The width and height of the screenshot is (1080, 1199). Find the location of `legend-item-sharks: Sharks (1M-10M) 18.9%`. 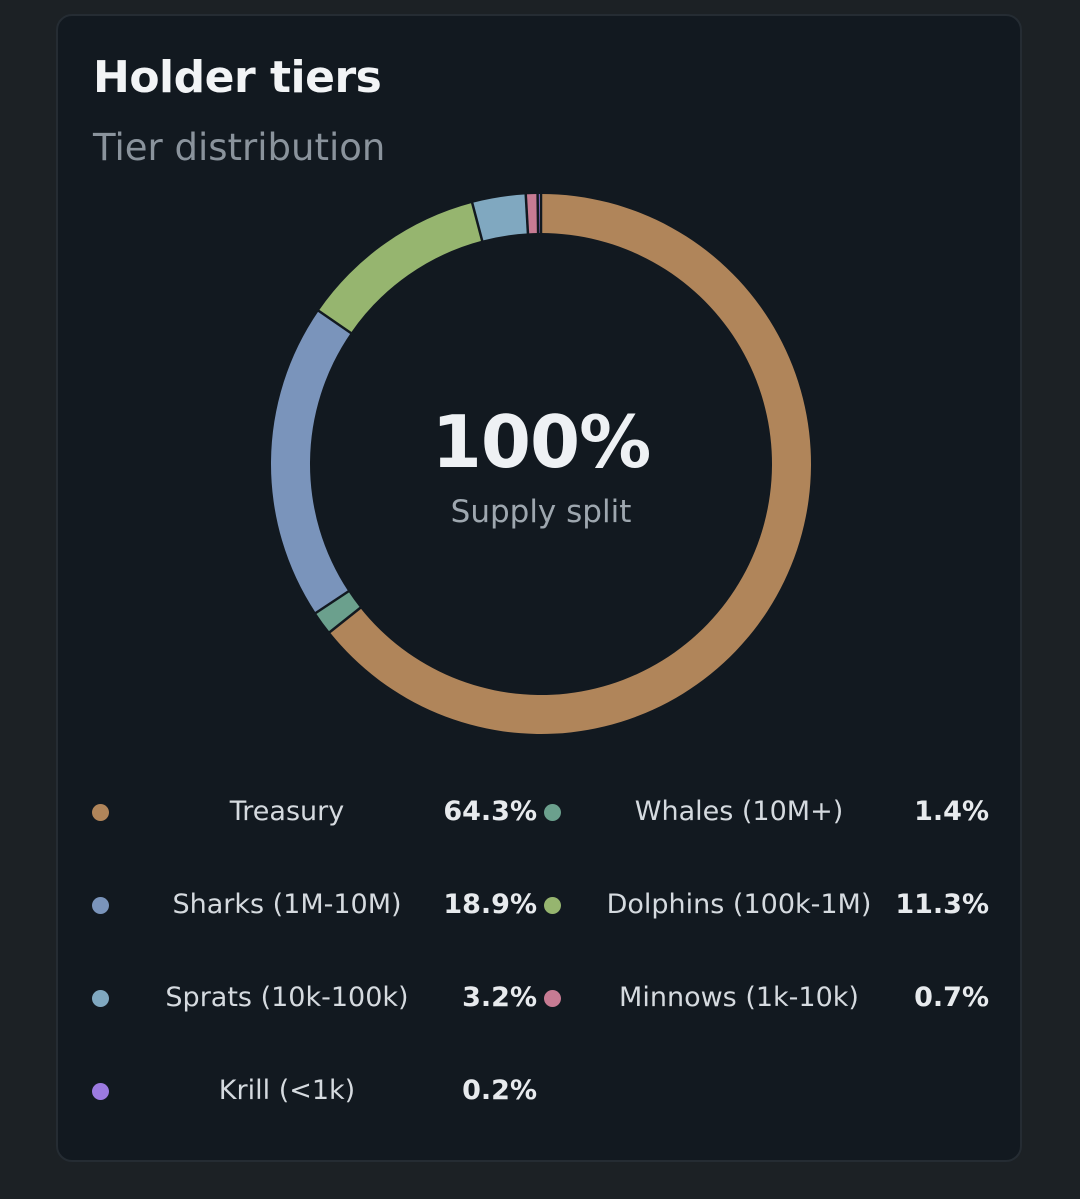

legend-item-sharks: Sharks (1M-10M) 18.9% is located at coordinates (314, 905).